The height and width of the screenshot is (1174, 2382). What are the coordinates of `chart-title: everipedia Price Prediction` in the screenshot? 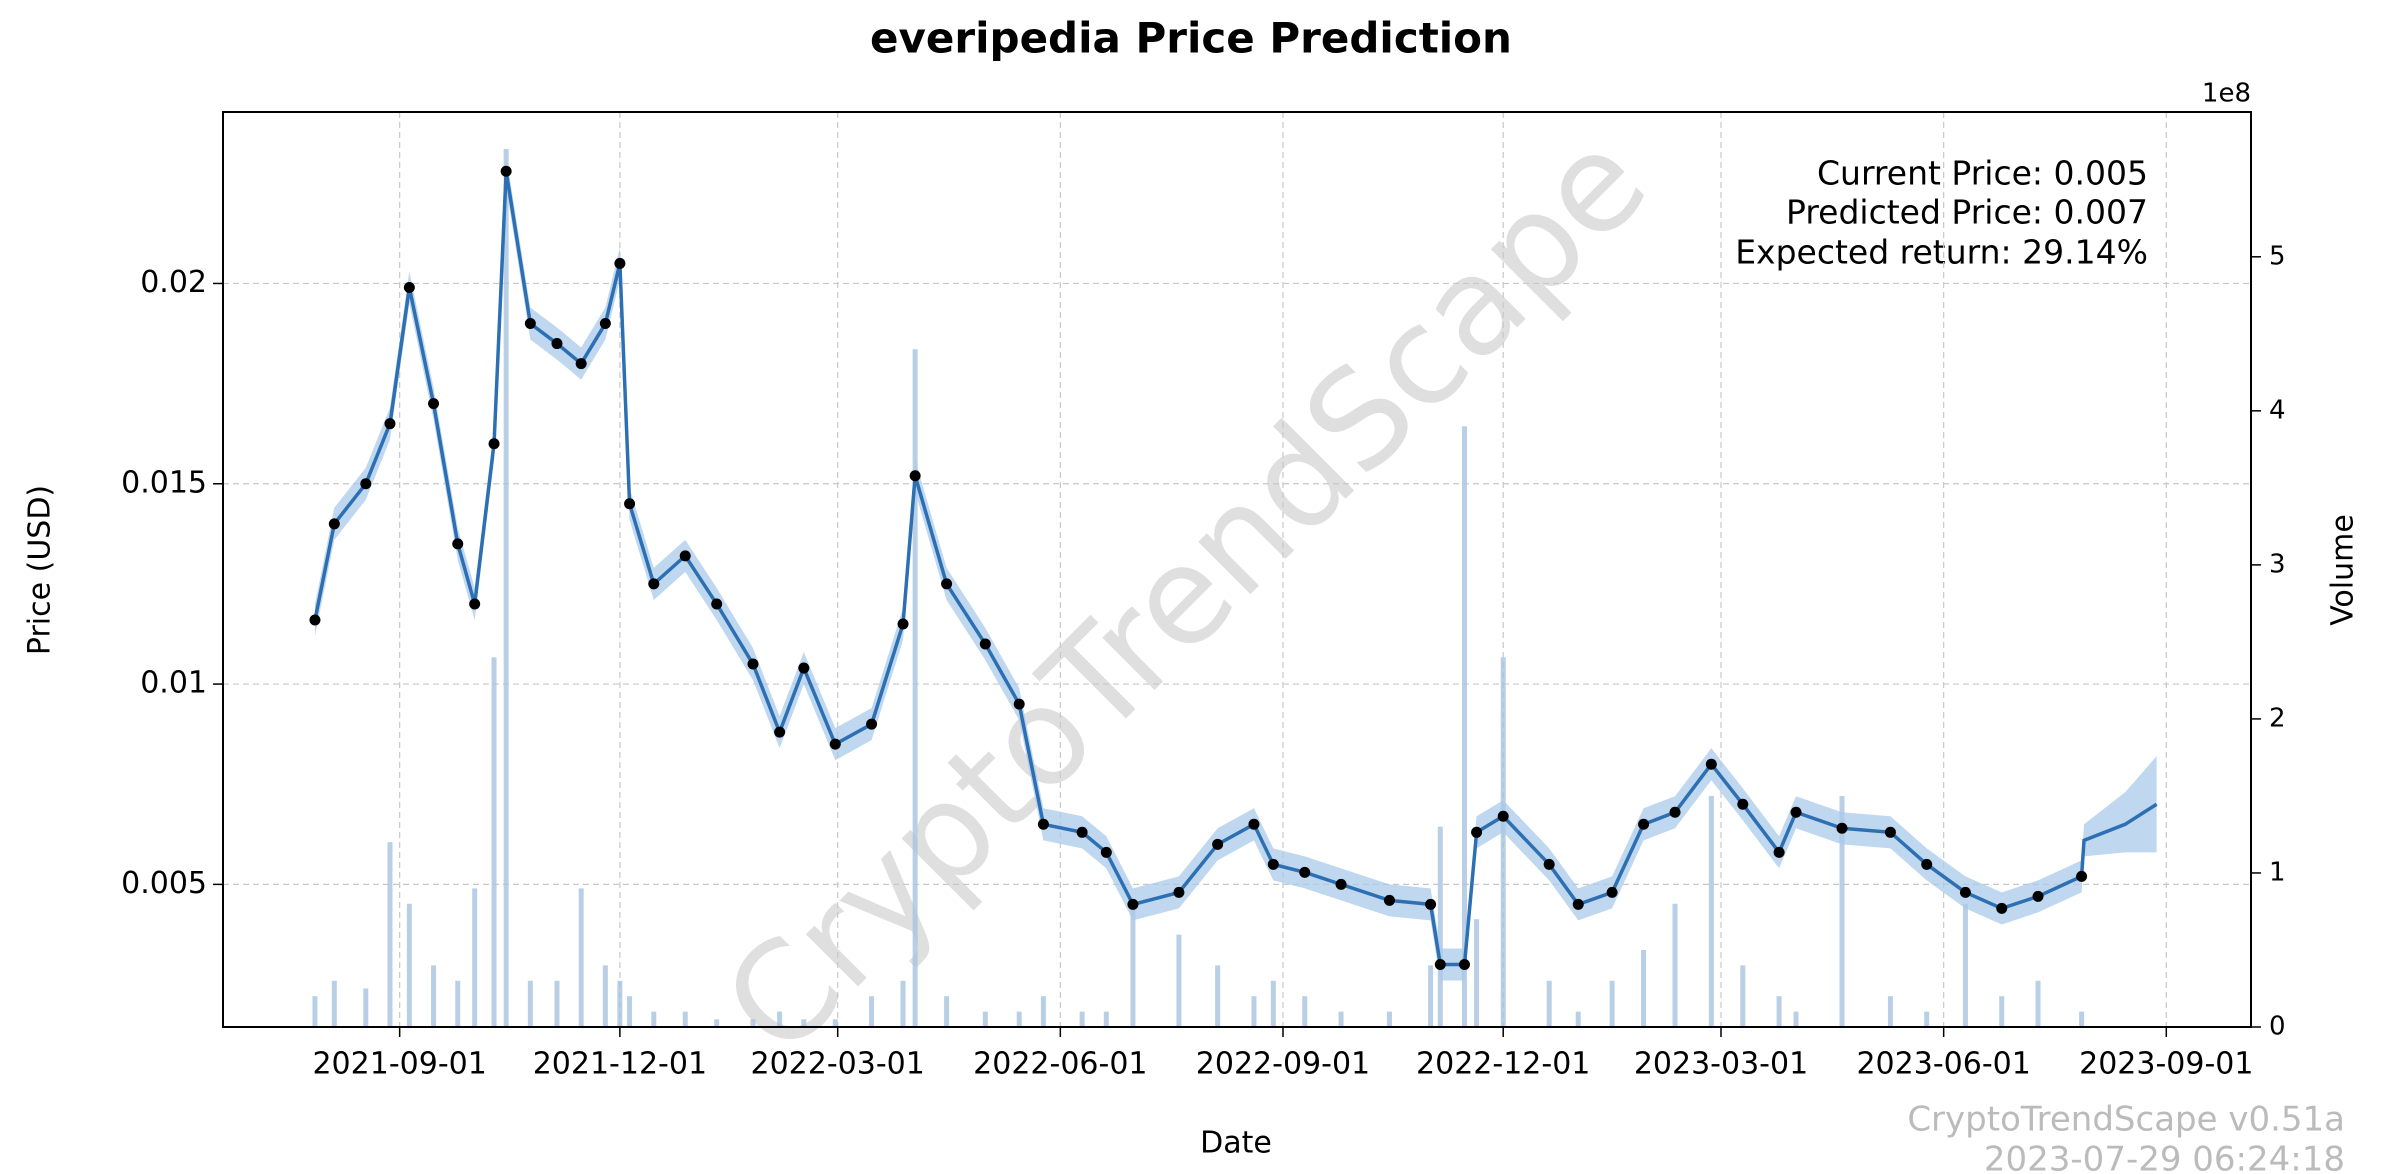 It's located at (1191, 38).